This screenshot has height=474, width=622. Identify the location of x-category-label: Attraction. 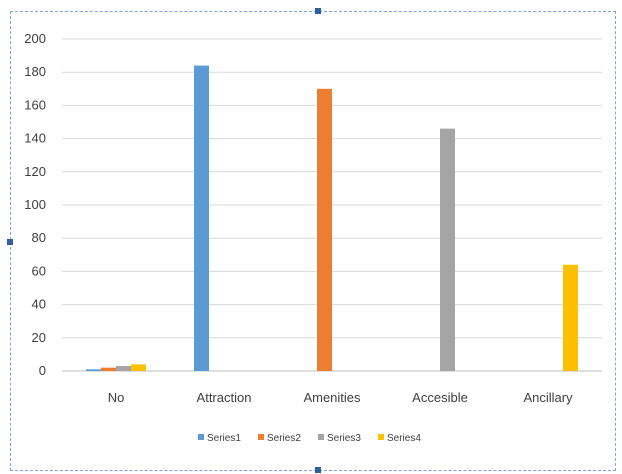
(224, 397).